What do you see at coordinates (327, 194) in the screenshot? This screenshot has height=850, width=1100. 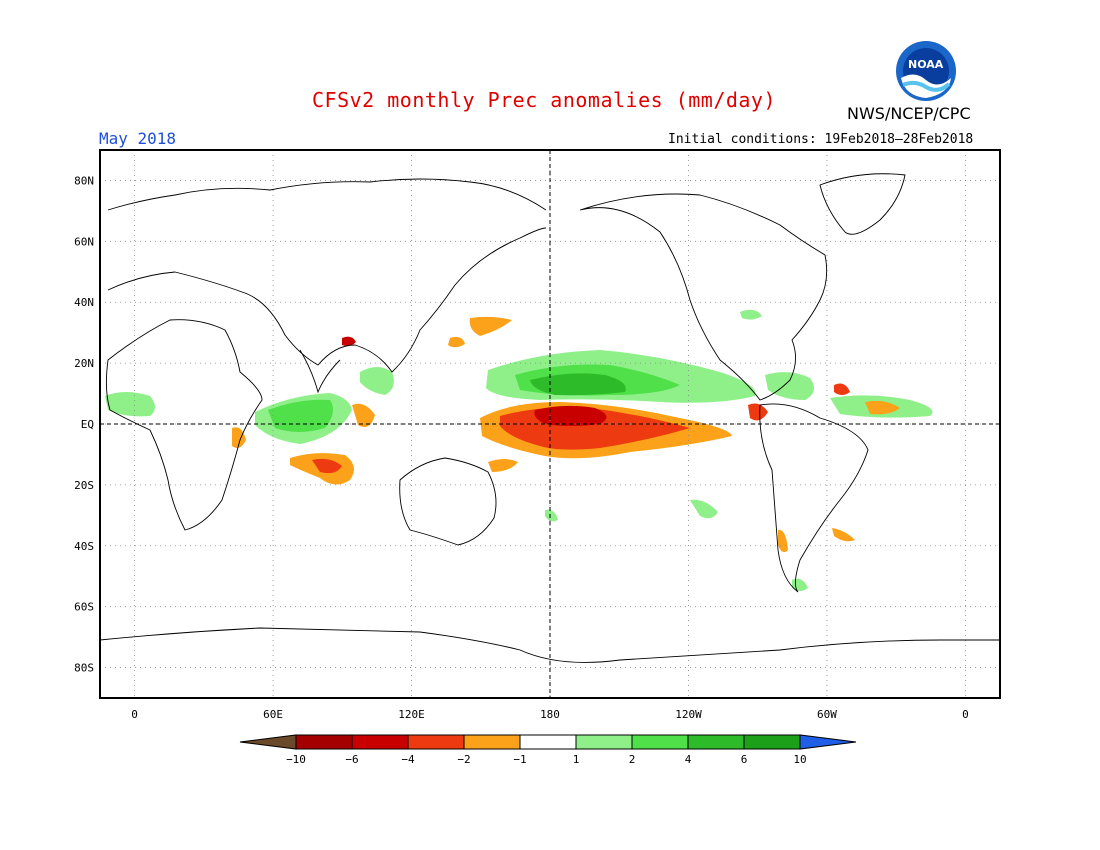 I see `eurasia-north-coast` at bounding box center [327, 194].